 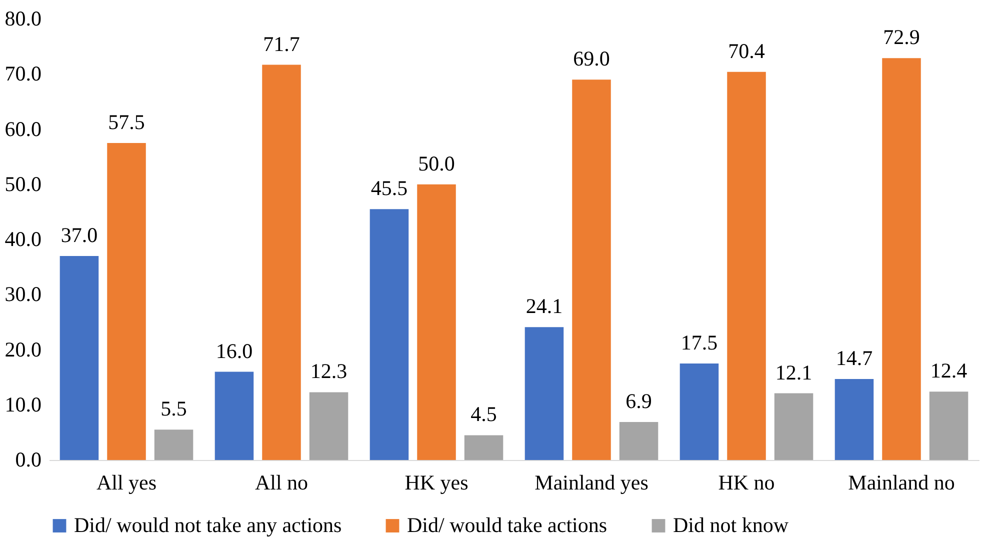 What do you see at coordinates (507, 524) in the screenshot?
I see `legend-label: Did/ would take actions` at bounding box center [507, 524].